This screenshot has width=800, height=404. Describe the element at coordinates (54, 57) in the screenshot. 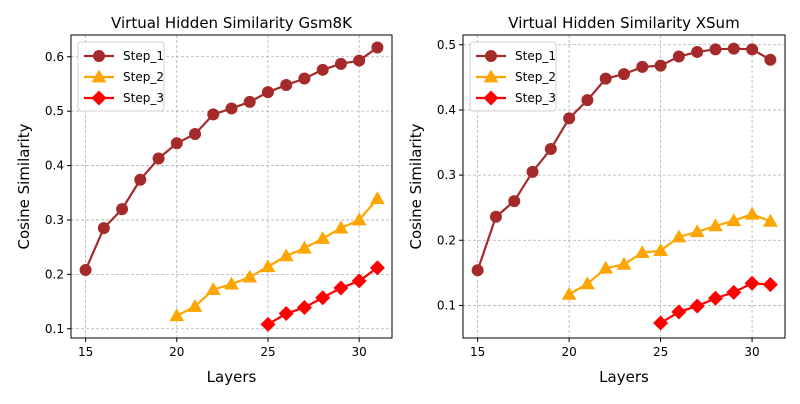

I see `y-tick-label: 0.6` at that location.